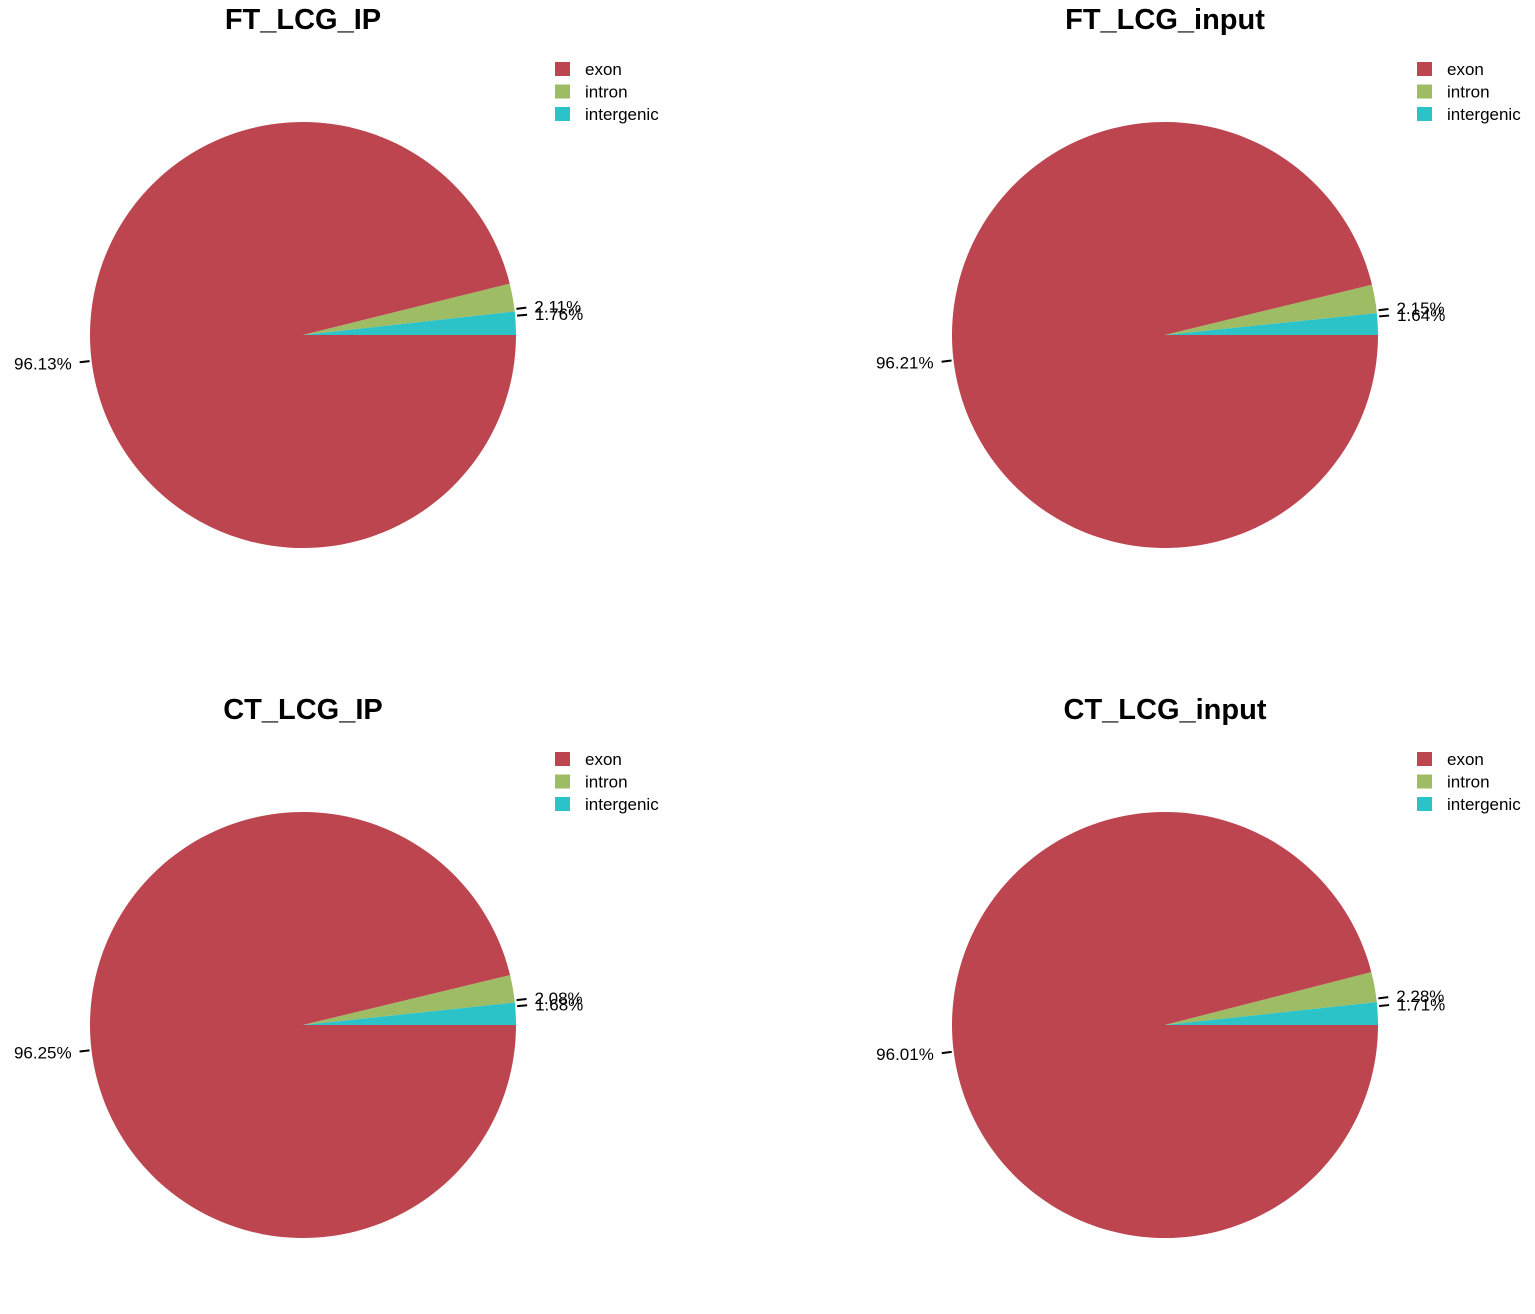 The height and width of the screenshot is (1314, 1535). What do you see at coordinates (43, 363) in the screenshot?
I see `slice-percent-label: 96.13%` at bounding box center [43, 363].